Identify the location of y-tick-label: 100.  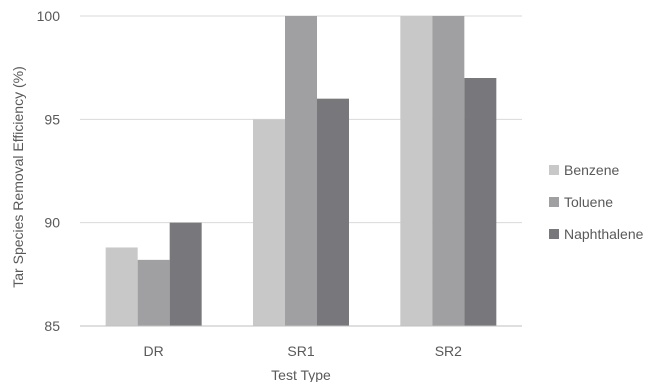
(49, 16).